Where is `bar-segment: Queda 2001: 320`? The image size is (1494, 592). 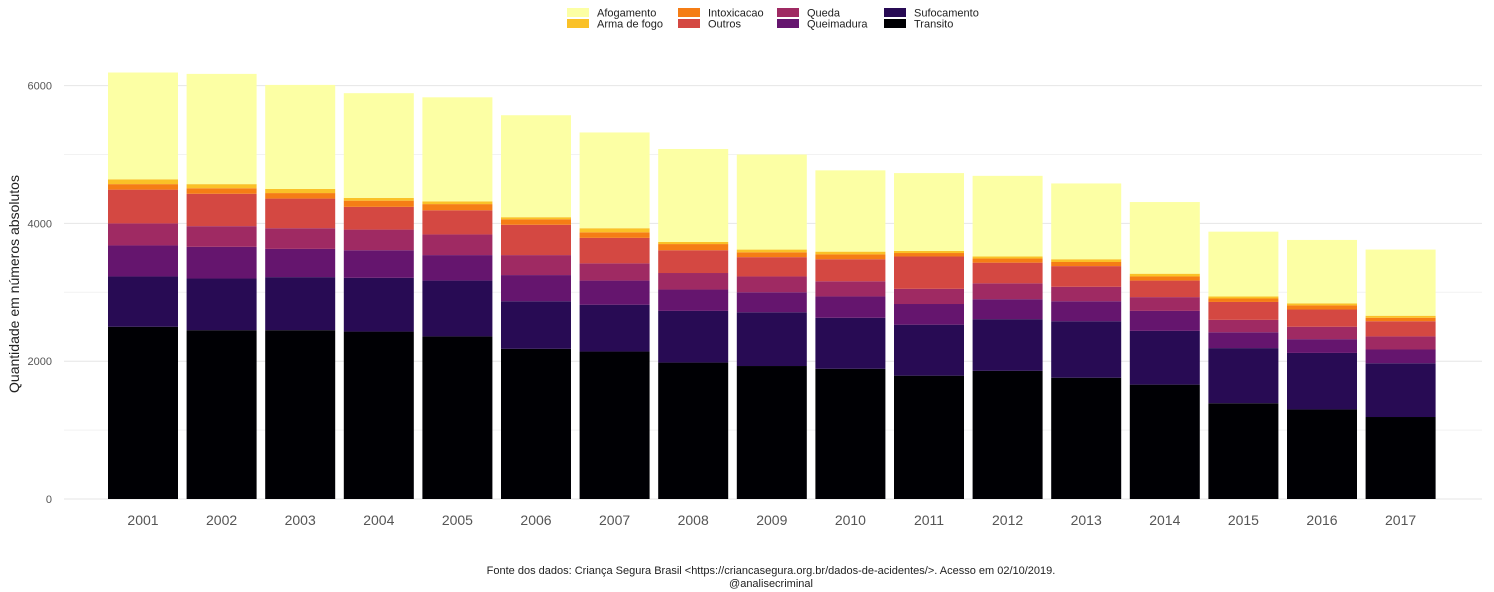
bar-segment: Queda 2001: 320 is located at coordinates (143, 234).